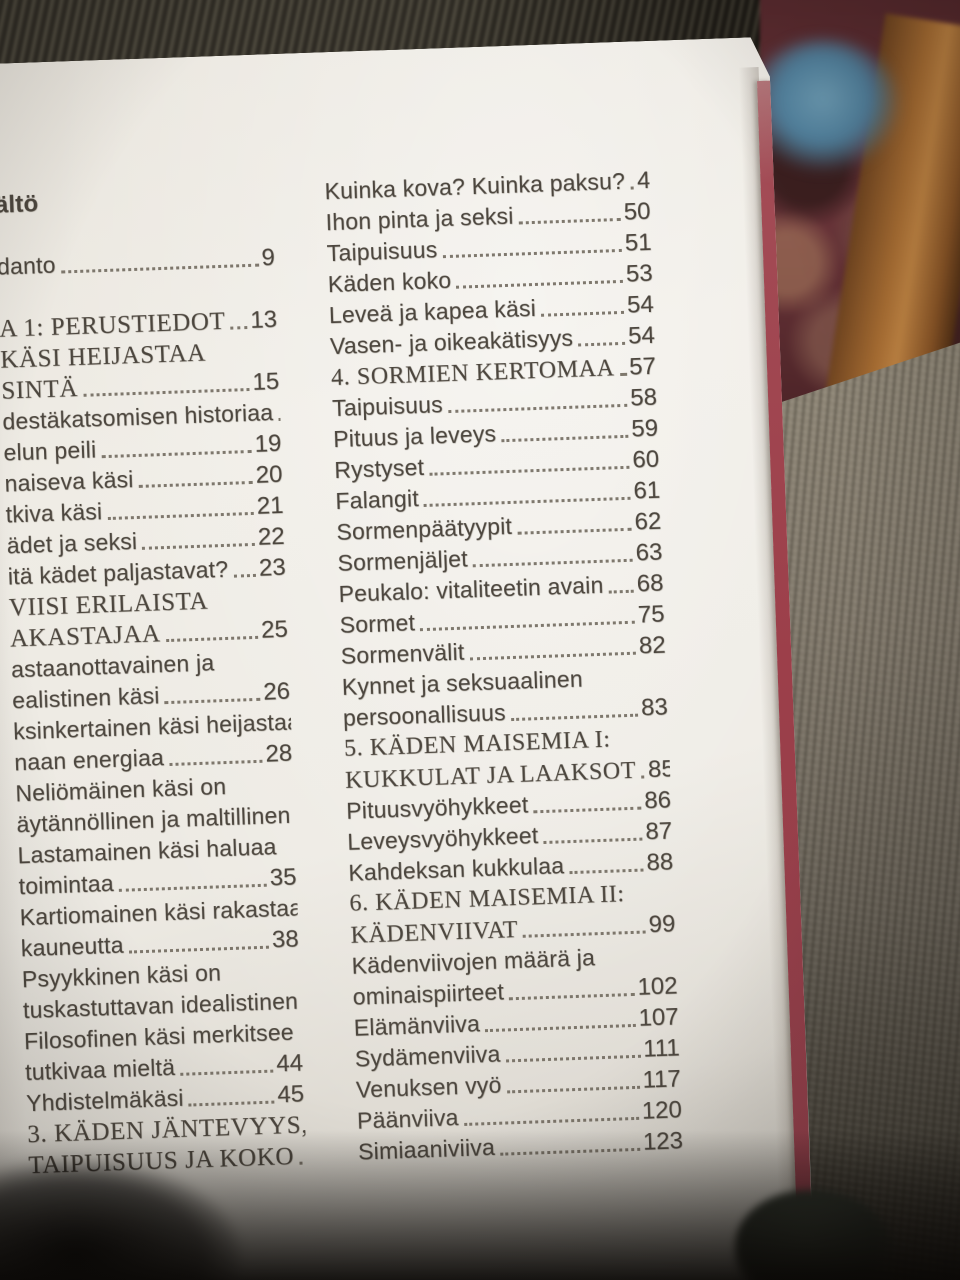 Image resolution: width=960 pixels, height=1280 pixels. Describe the element at coordinates (661, 1048) in the screenshot. I see `page-number: 111` at that location.